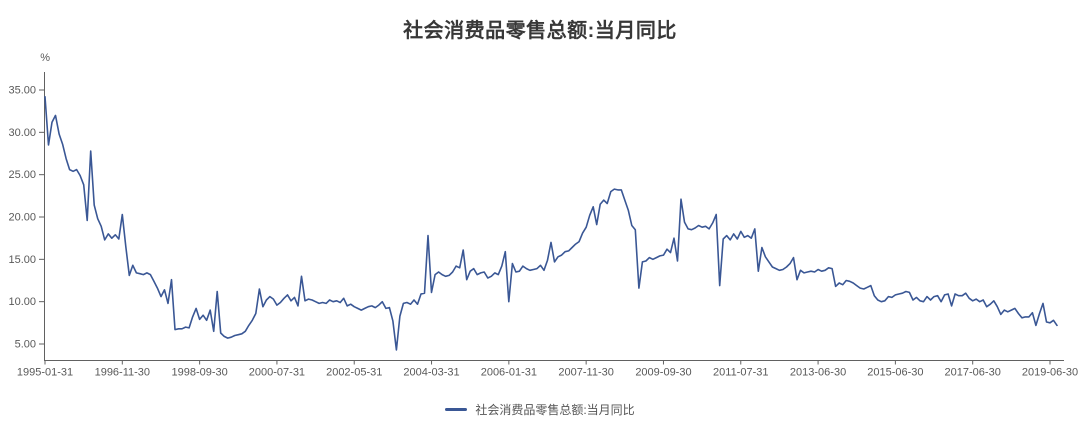 The image size is (1080, 427). I want to click on x-tick-label: 2004-03-31, so click(431, 373).